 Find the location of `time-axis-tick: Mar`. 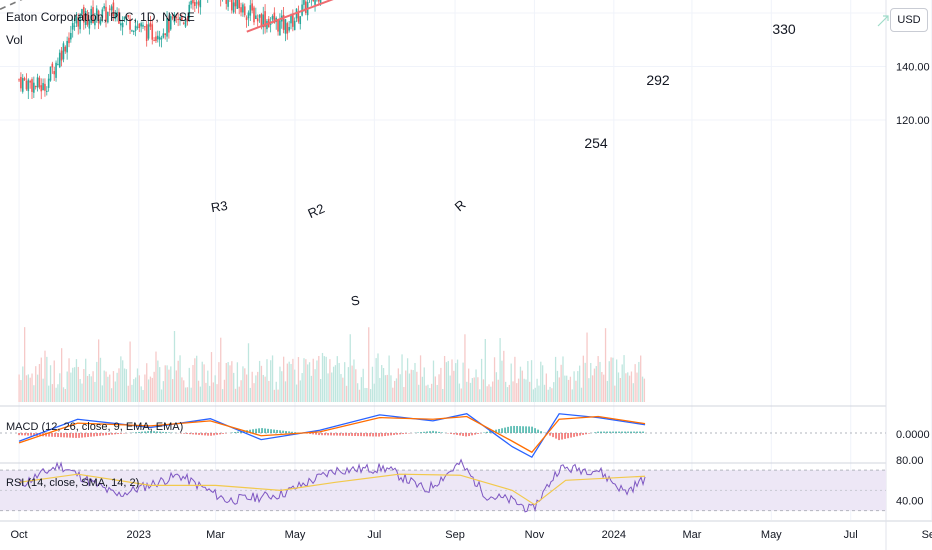

time-axis-tick: Mar is located at coordinates (215, 535).